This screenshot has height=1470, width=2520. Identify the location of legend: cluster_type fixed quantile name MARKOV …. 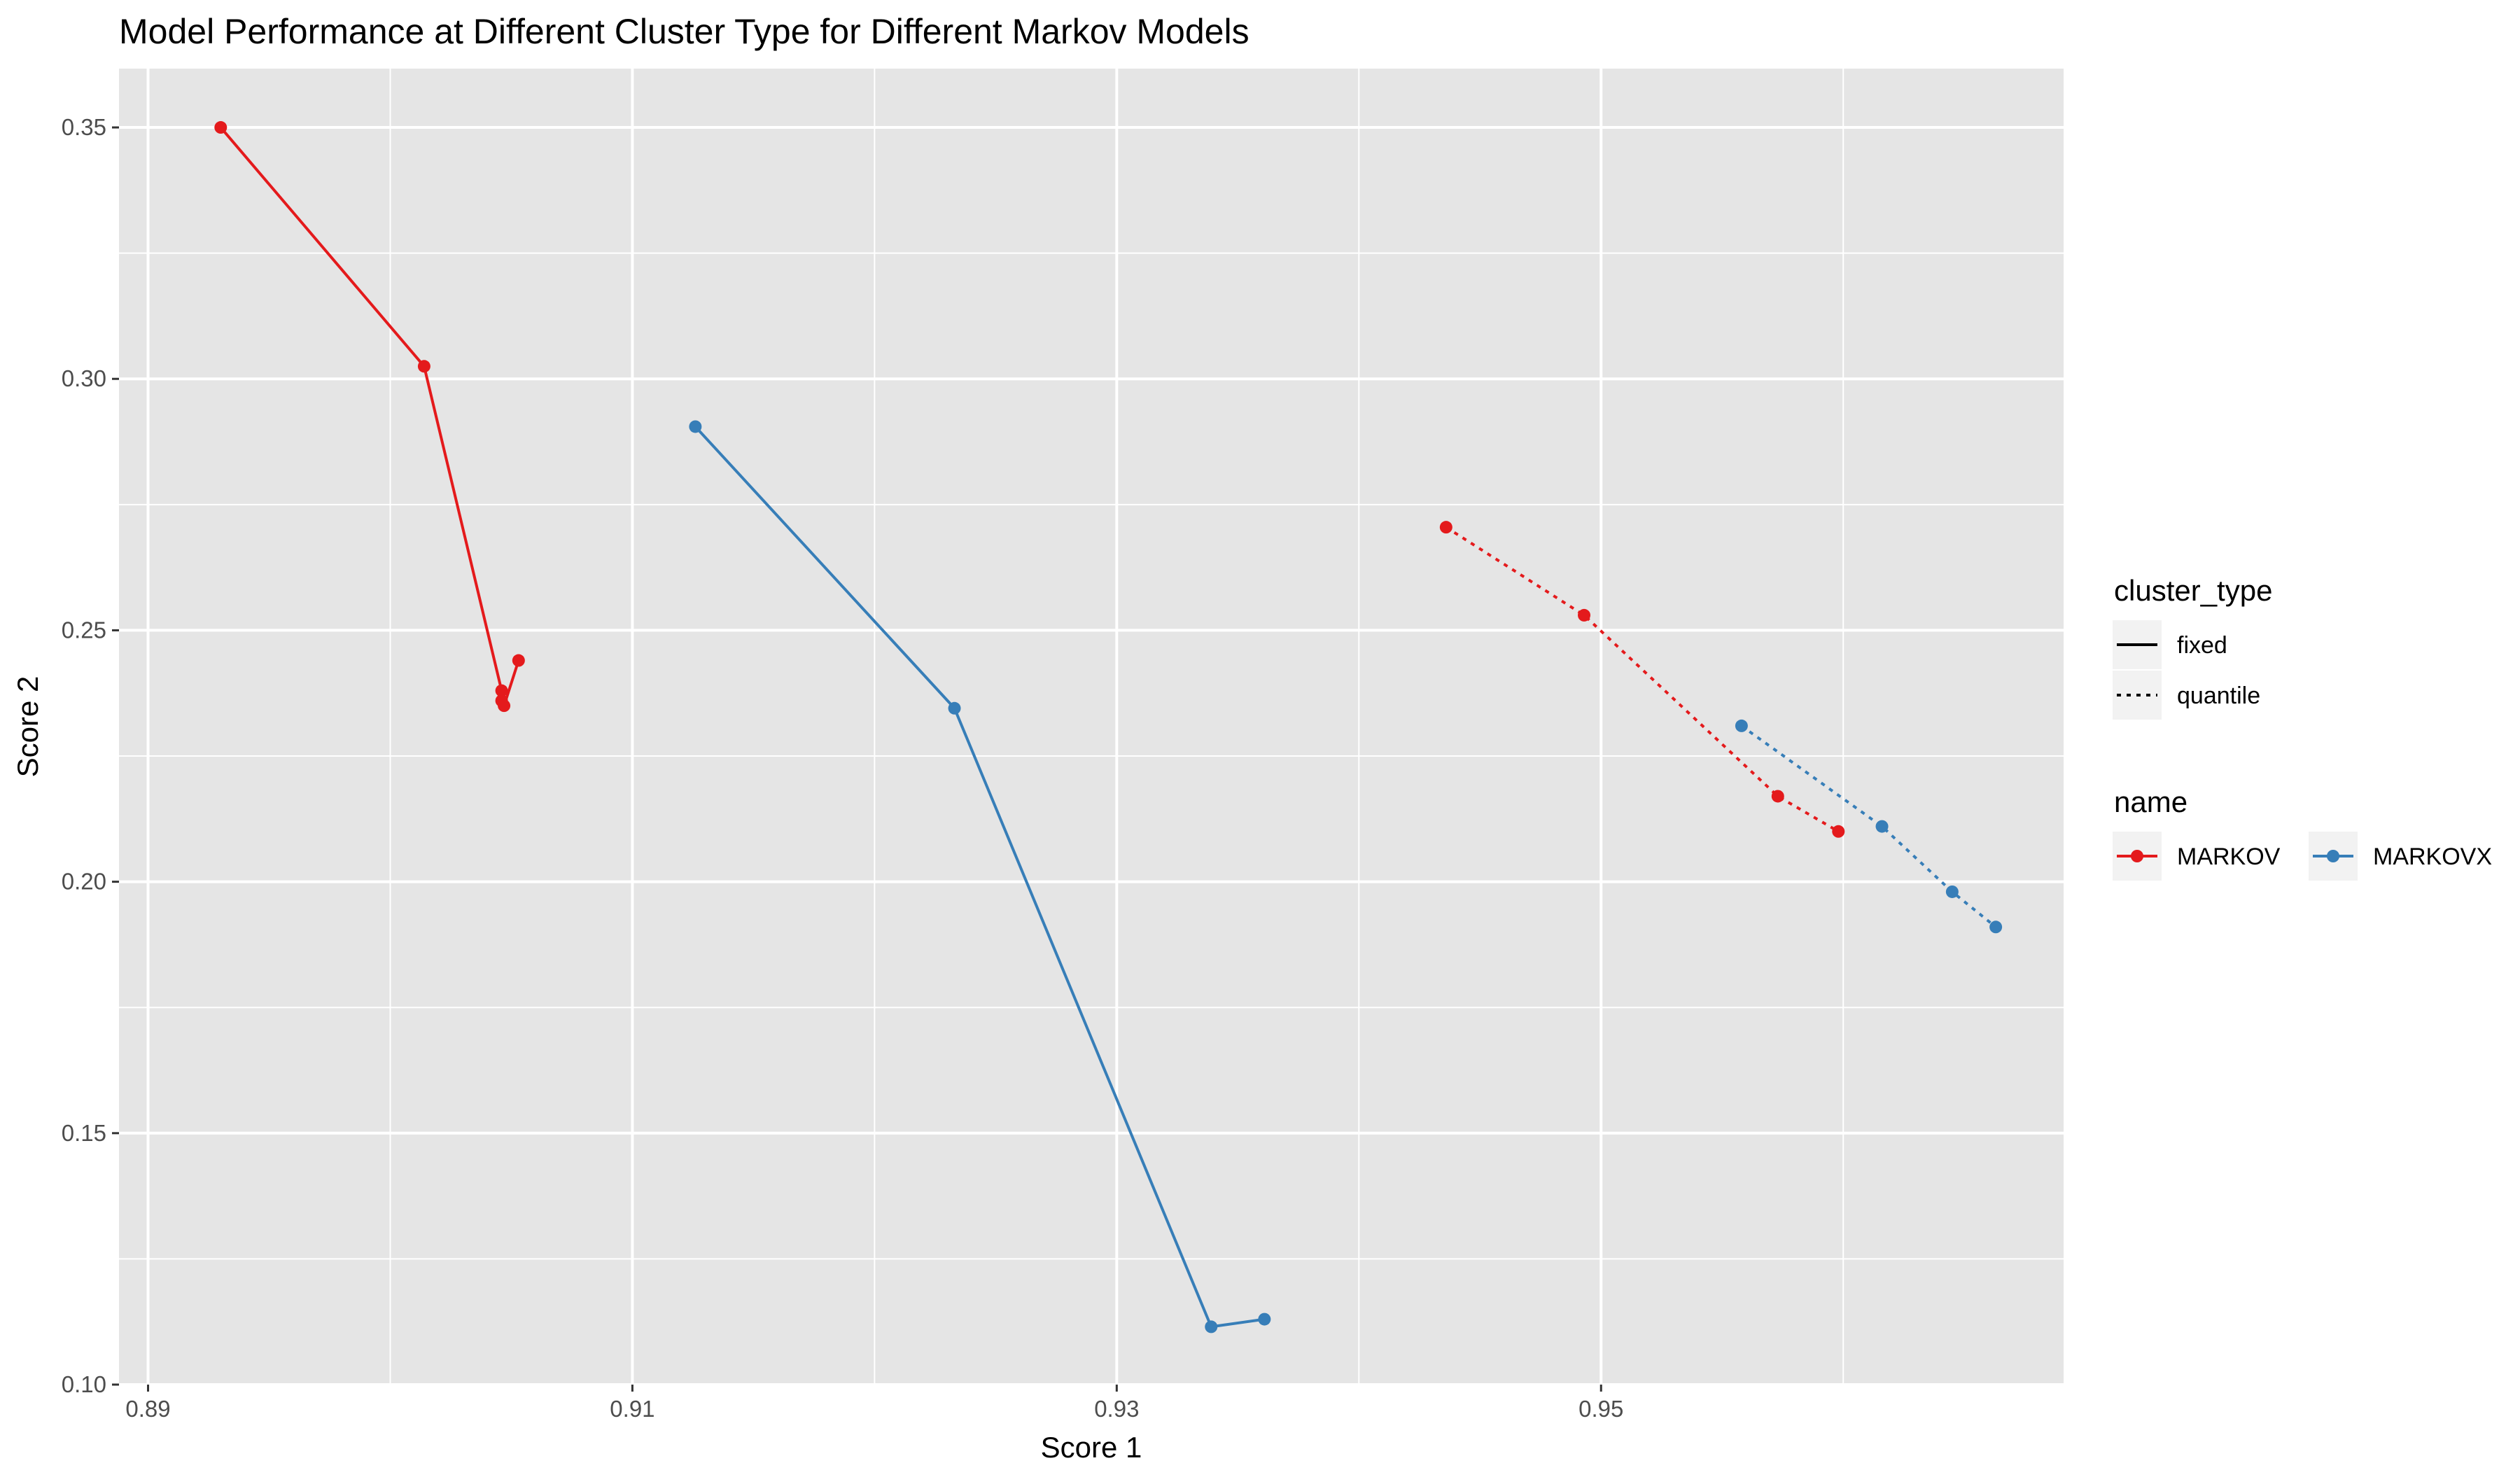
(2302, 727).